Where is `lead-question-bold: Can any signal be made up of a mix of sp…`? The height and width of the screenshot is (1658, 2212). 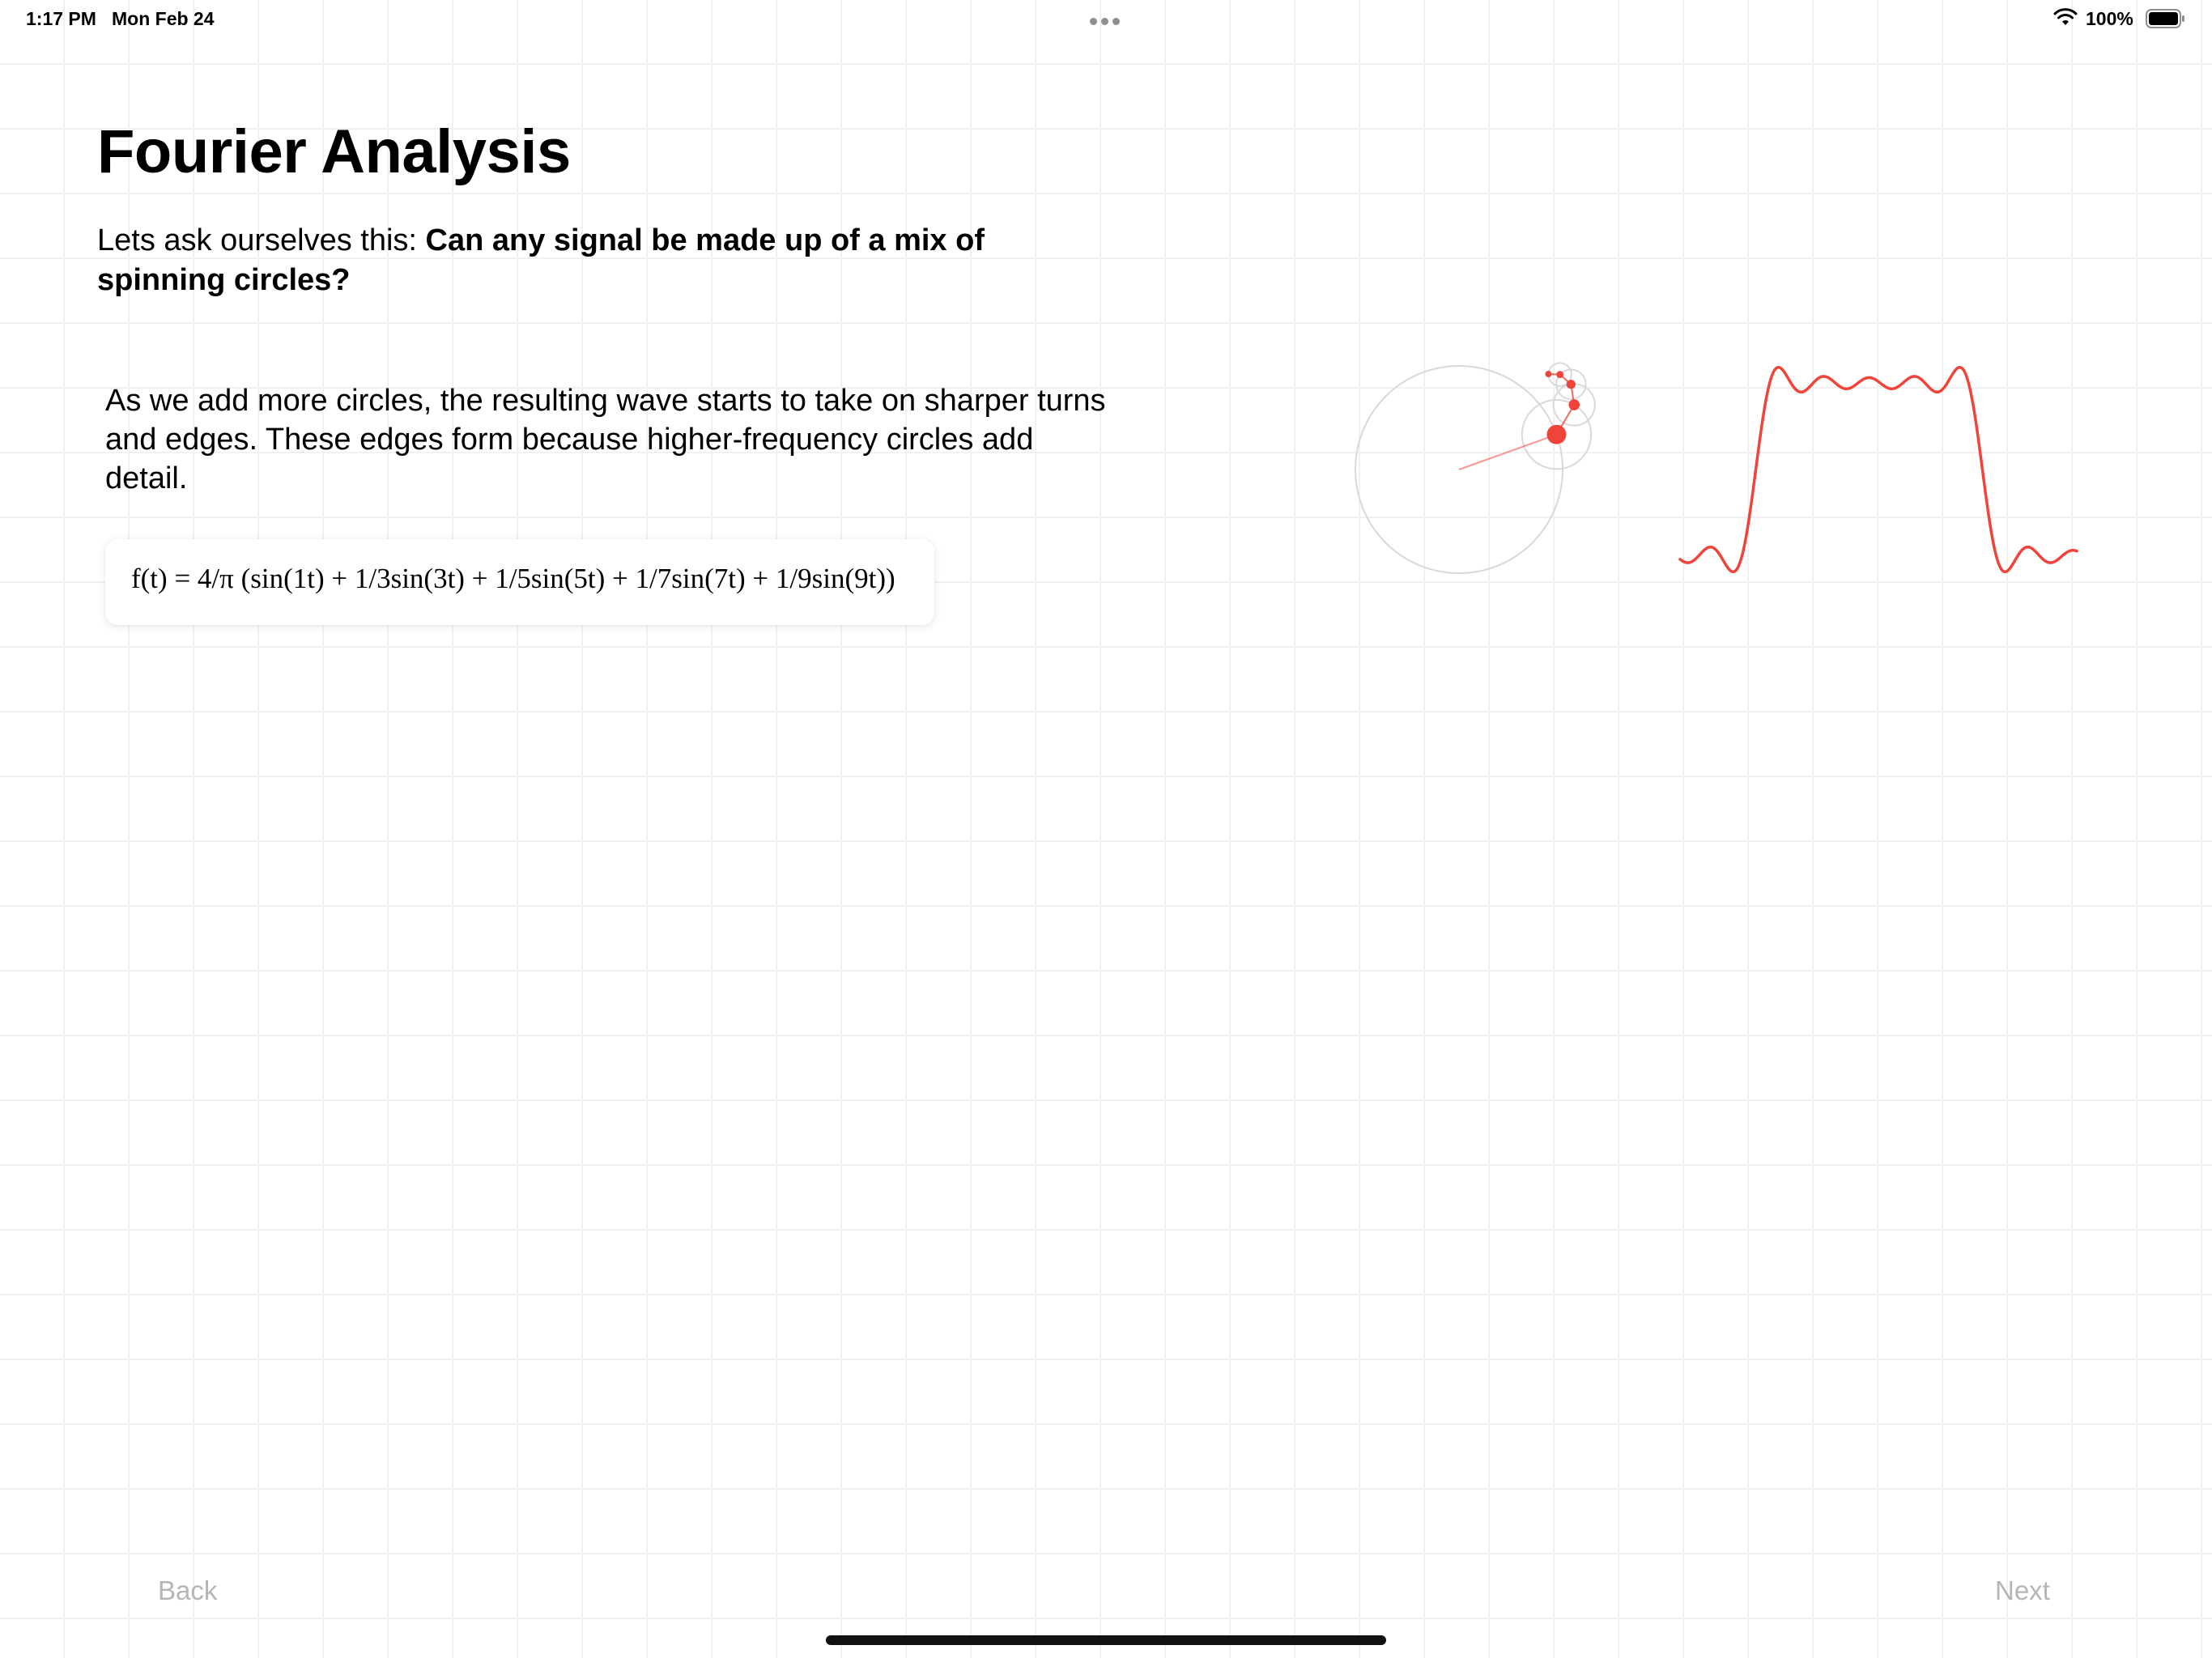
lead-question-bold: Can any signal be made up of a mix of sp… is located at coordinates (541, 260).